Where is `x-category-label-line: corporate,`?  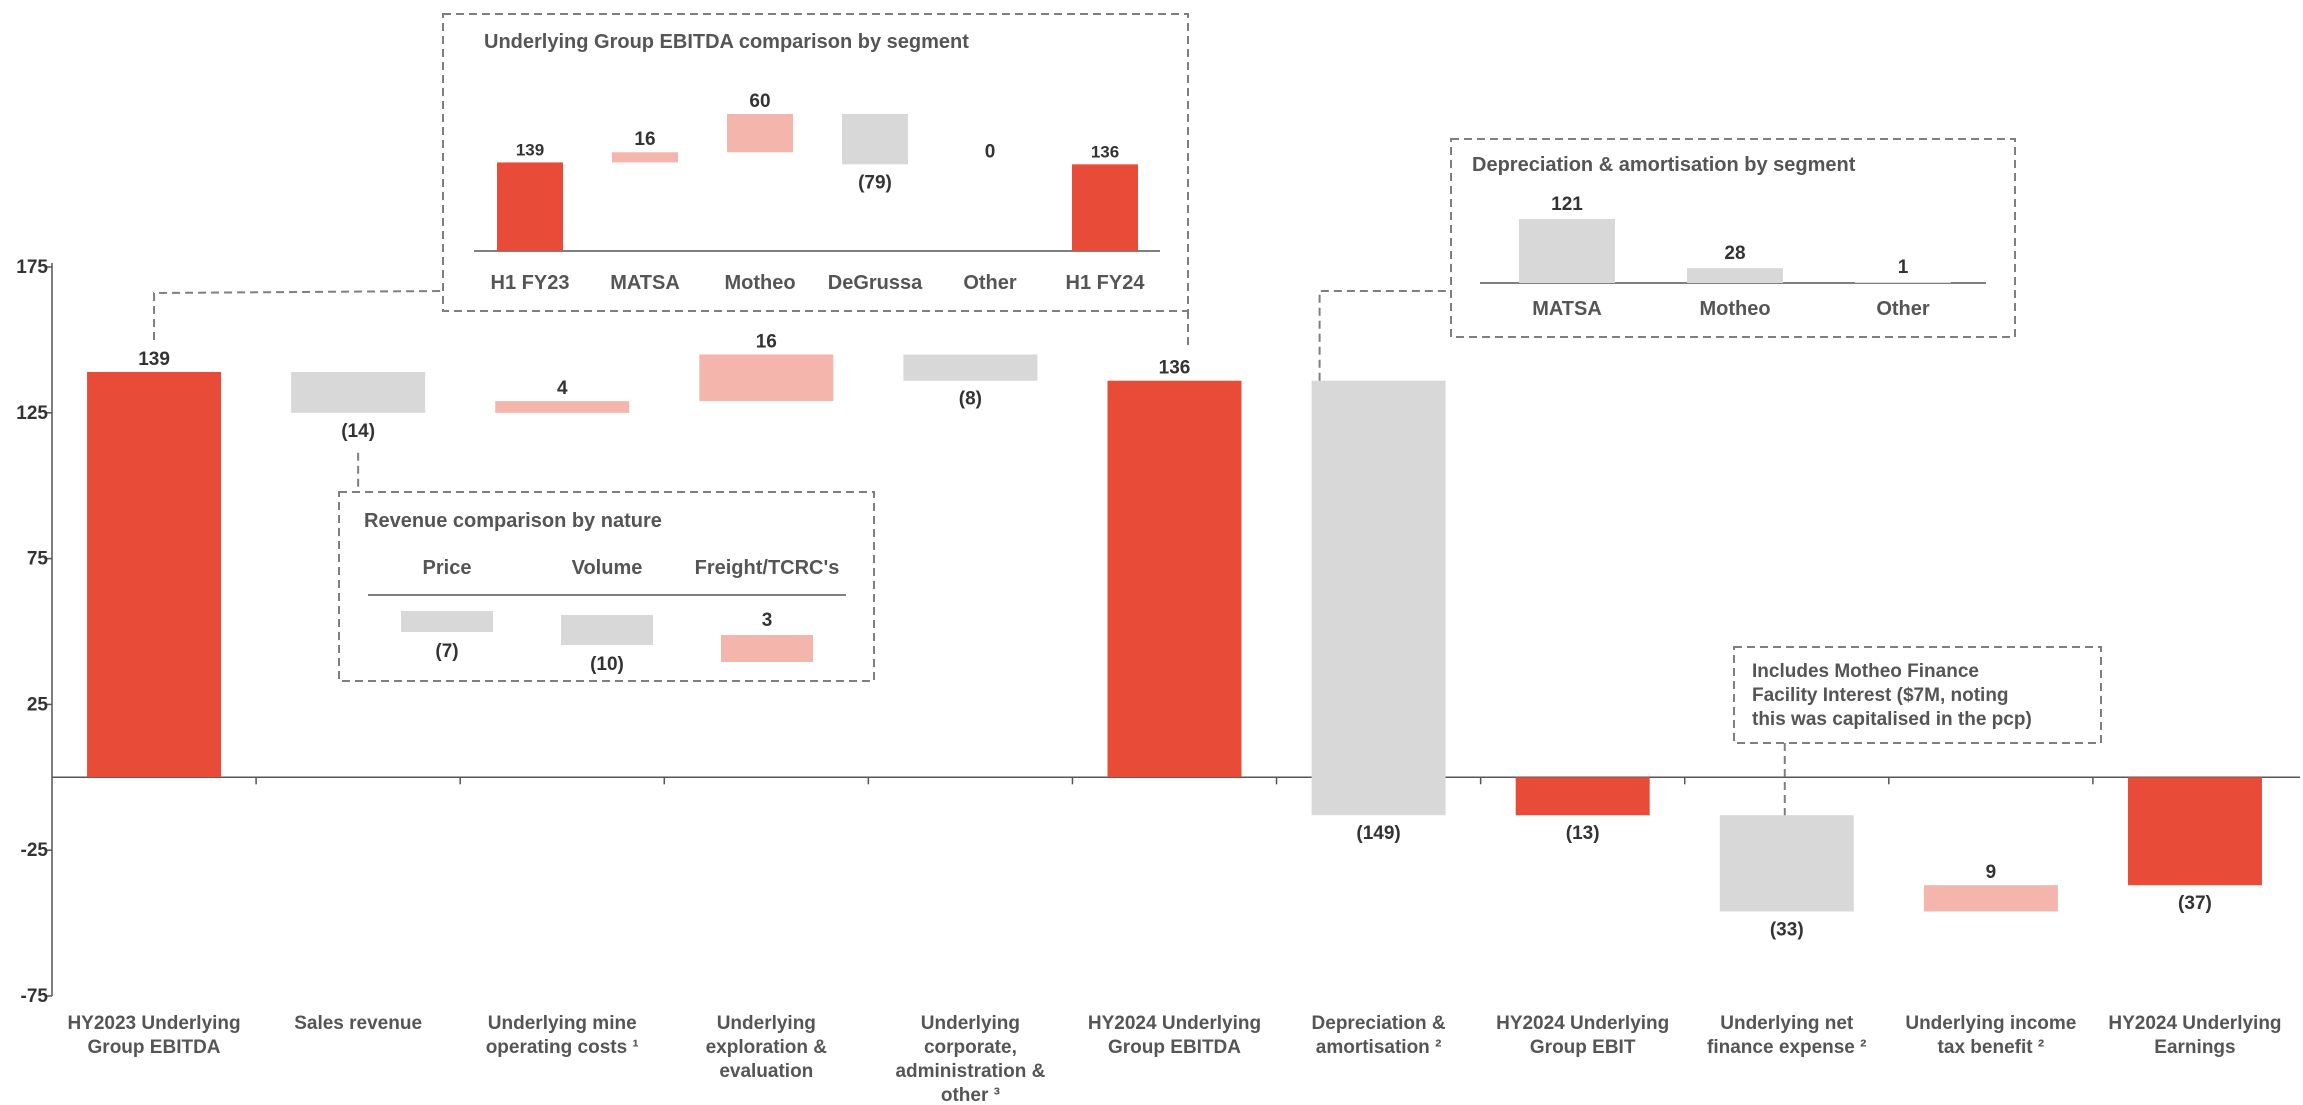 x-category-label-line: corporate, is located at coordinates (970, 1047).